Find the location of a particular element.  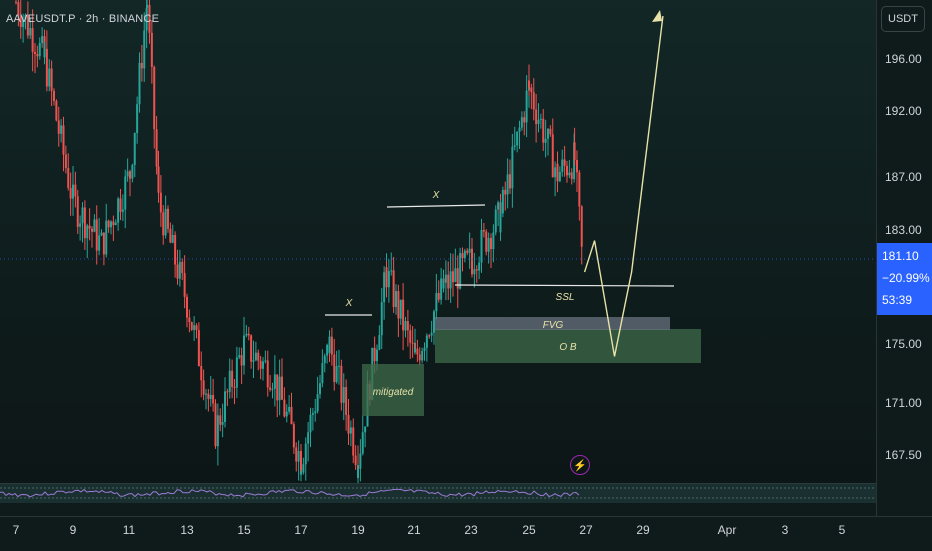

projection-path is located at coordinates (623, 186).